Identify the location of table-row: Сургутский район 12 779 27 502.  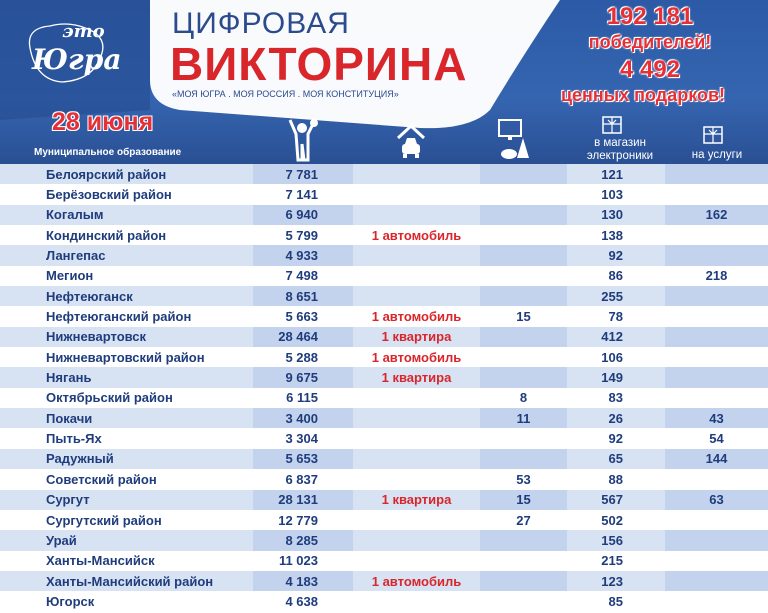
(384, 520).